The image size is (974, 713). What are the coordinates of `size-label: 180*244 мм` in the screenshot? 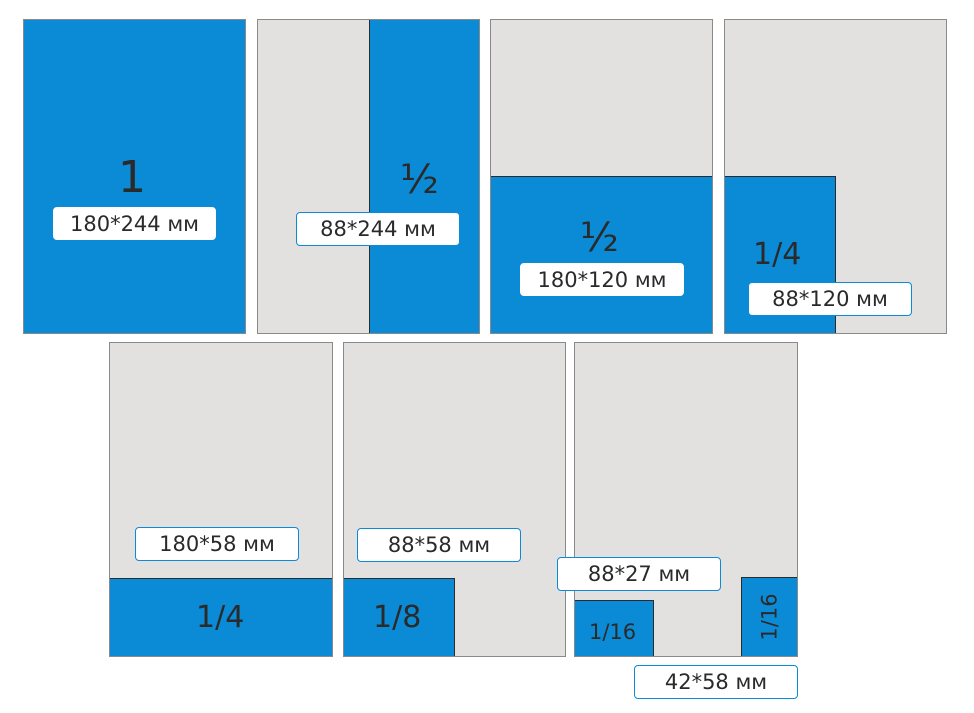 It's located at (134, 223).